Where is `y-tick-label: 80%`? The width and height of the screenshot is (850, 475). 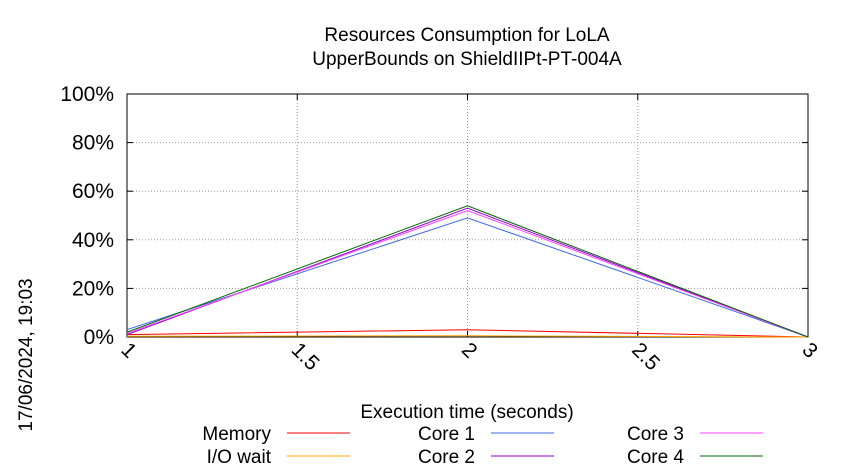
y-tick-label: 80% is located at coordinates (93, 143).